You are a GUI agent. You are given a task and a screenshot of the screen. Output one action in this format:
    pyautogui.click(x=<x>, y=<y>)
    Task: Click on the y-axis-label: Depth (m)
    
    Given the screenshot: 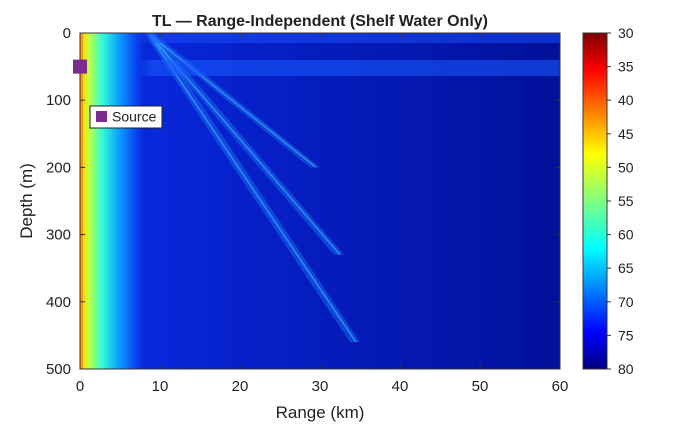 What is the action you would take?
    pyautogui.click(x=26, y=201)
    